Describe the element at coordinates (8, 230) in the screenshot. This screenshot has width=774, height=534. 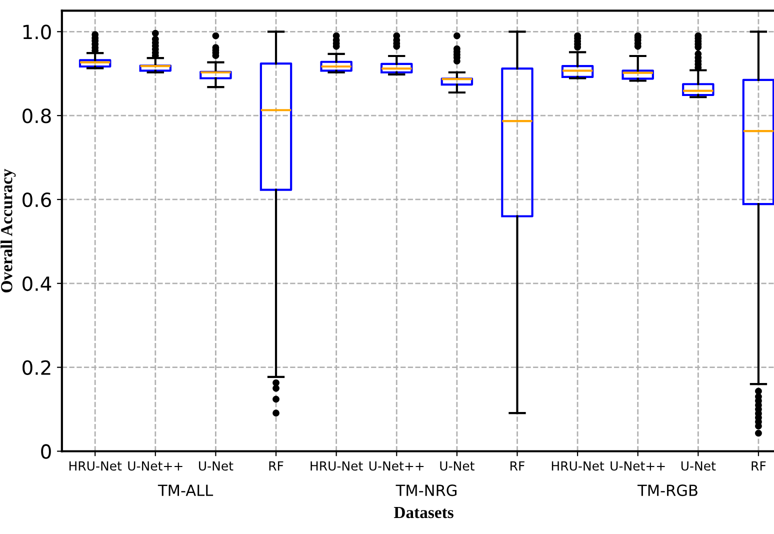
I see `y-axis-title: Overall Accuracy` at that location.